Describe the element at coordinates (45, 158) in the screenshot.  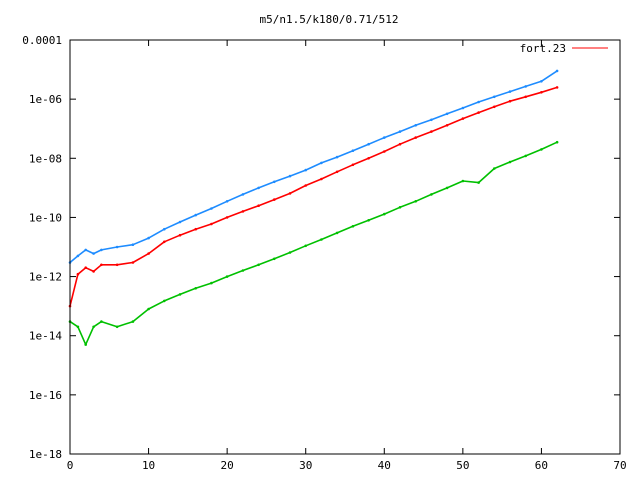
I see `y-tick-label: 1e-08` at that location.